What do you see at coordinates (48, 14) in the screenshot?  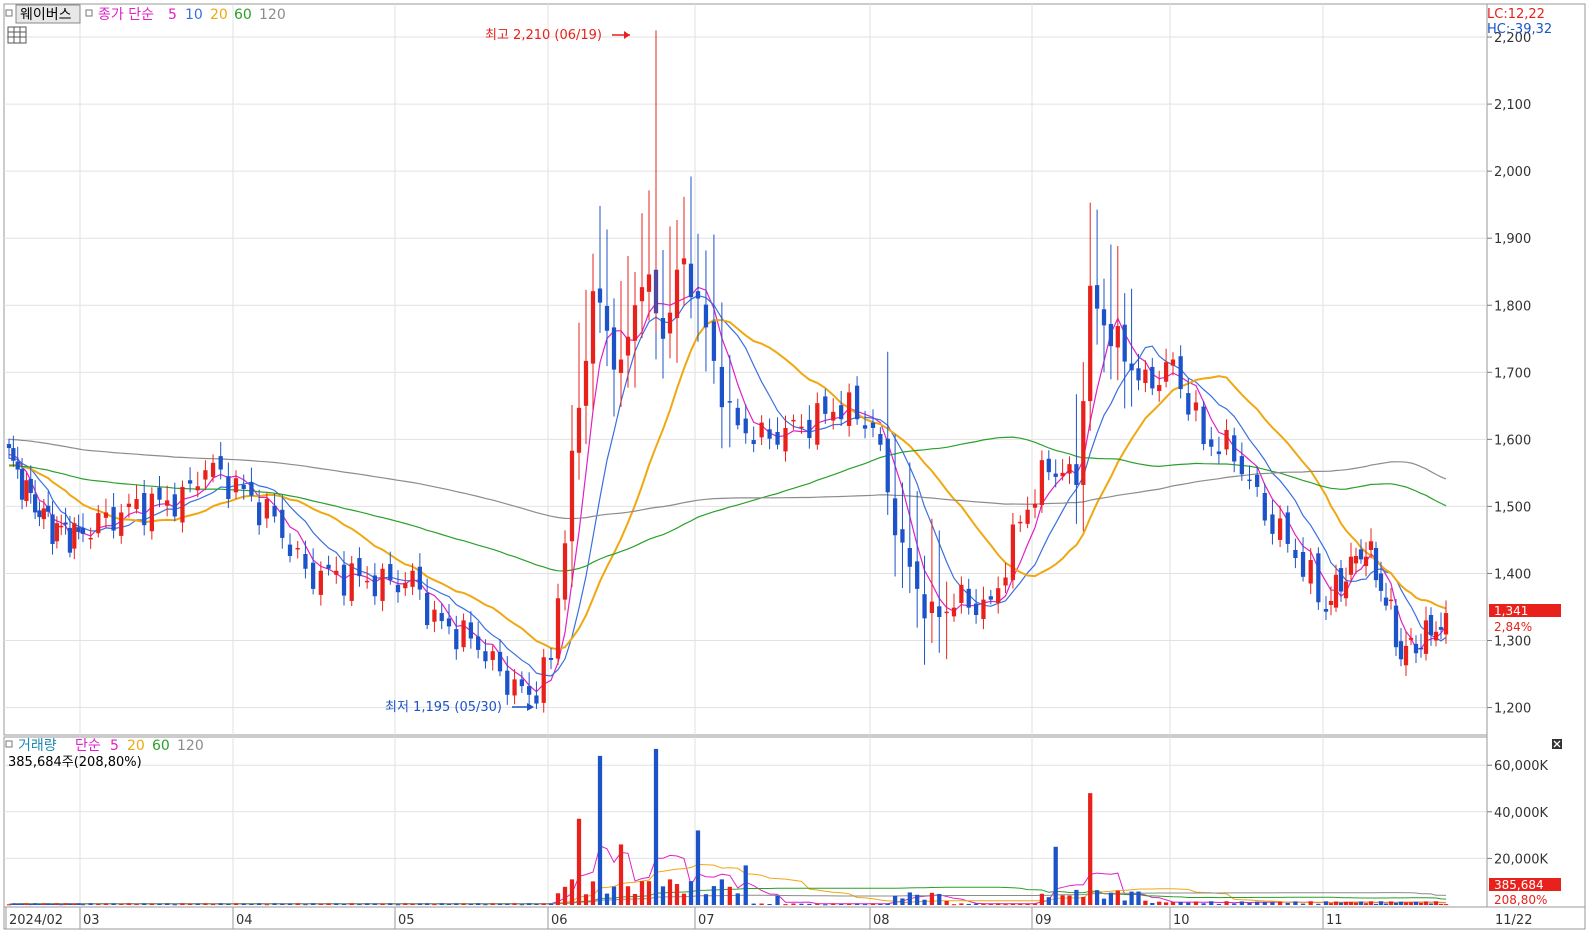 I see `stock-name-box` at bounding box center [48, 14].